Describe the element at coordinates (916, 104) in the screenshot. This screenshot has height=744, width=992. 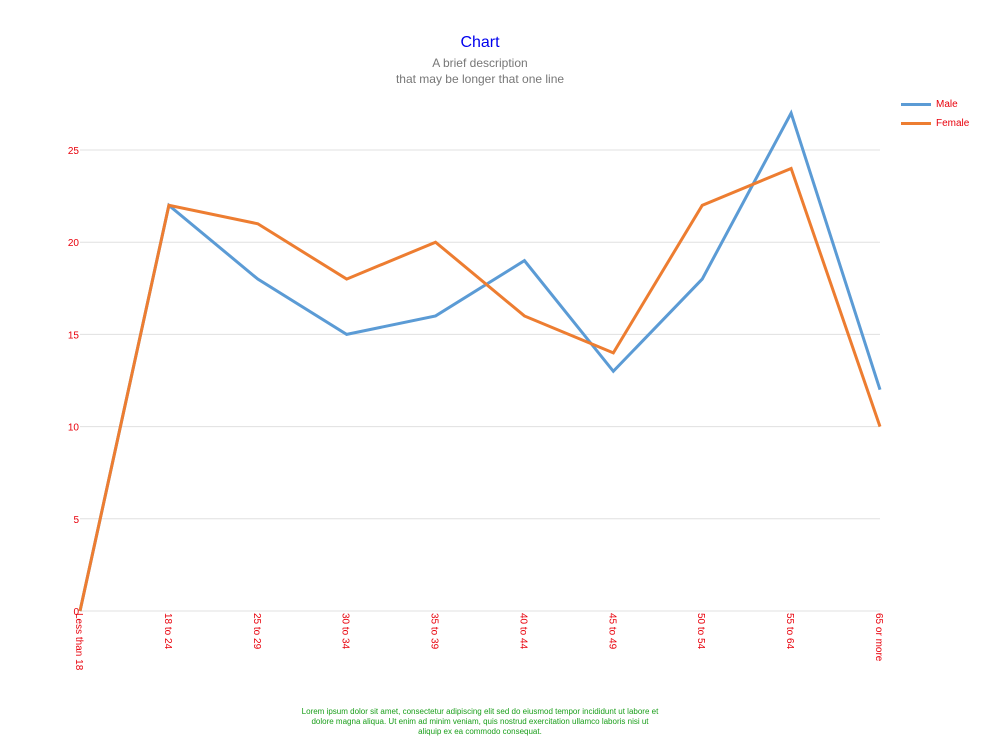
I see `legend-swatch-male` at that location.